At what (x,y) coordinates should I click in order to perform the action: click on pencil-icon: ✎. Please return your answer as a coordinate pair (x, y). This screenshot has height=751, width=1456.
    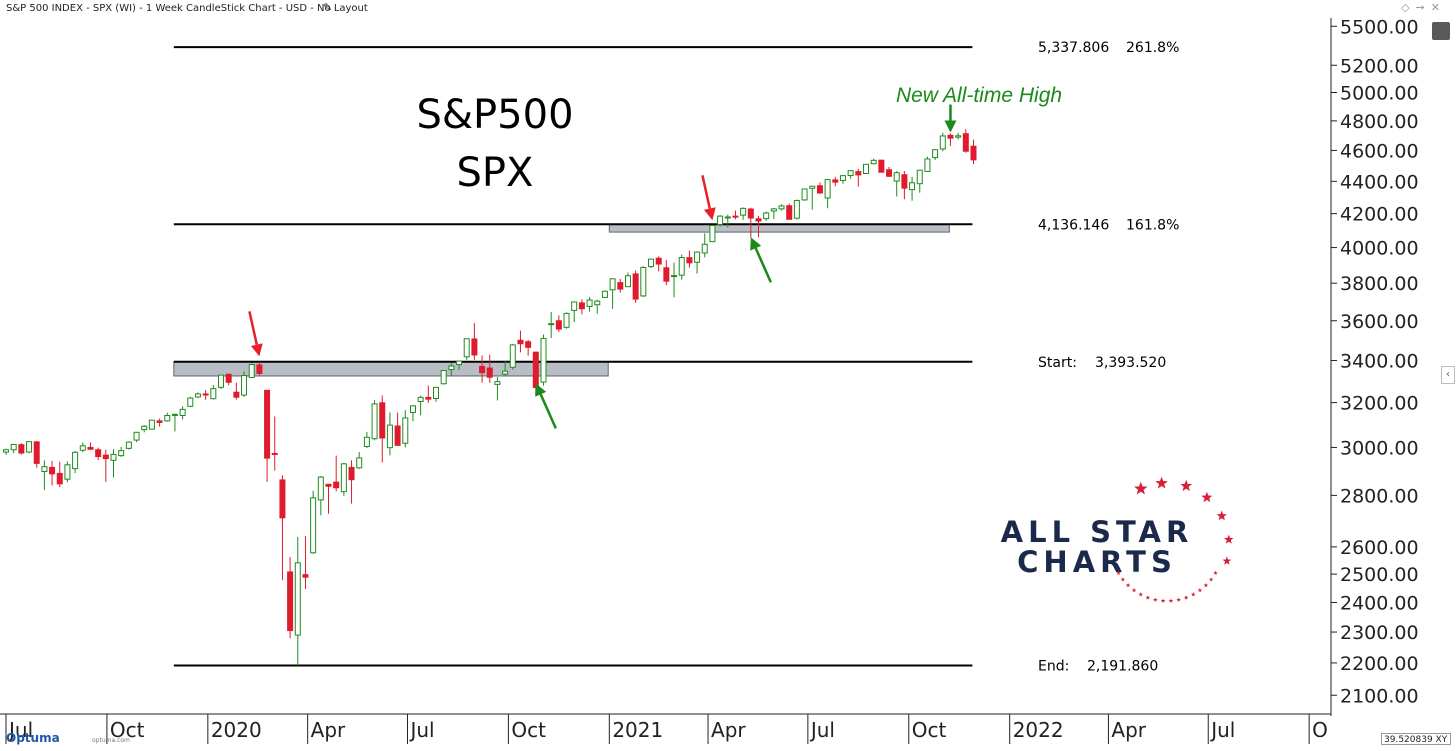
    Looking at the image, I should click on (328, 7).